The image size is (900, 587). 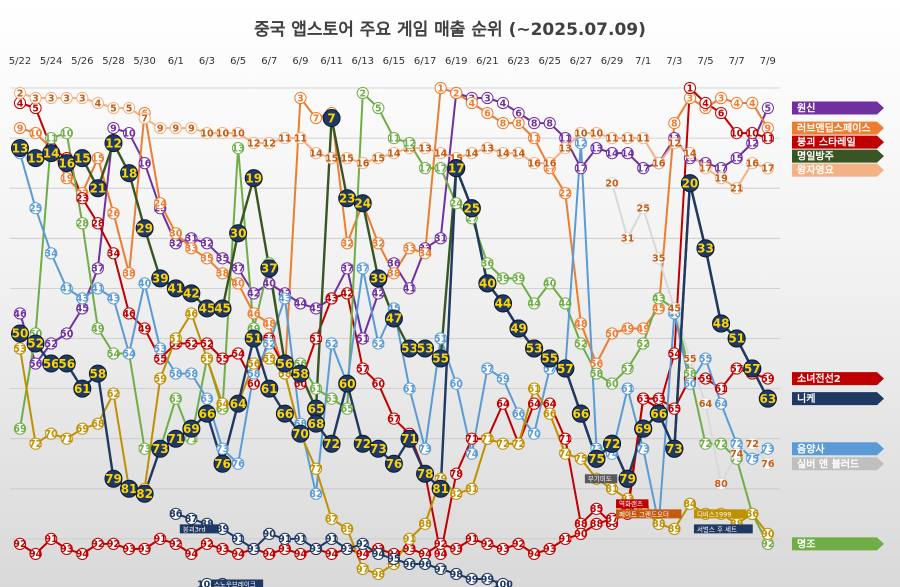 I want to click on x-tick-label: 6/29, so click(x=612, y=61).